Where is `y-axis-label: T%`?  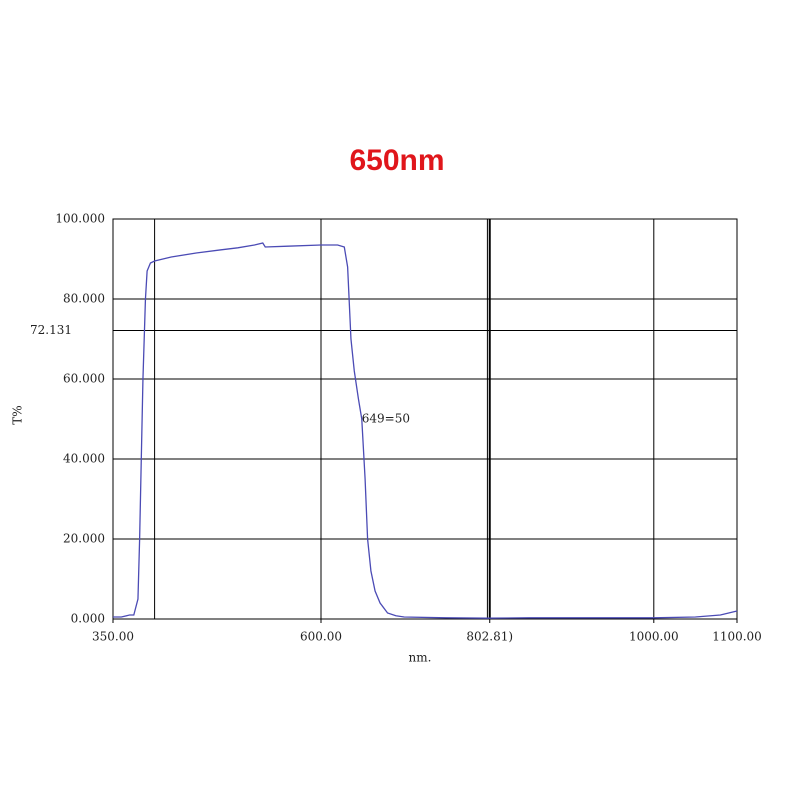 y-axis-label: T% is located at coordinates (18, 414).